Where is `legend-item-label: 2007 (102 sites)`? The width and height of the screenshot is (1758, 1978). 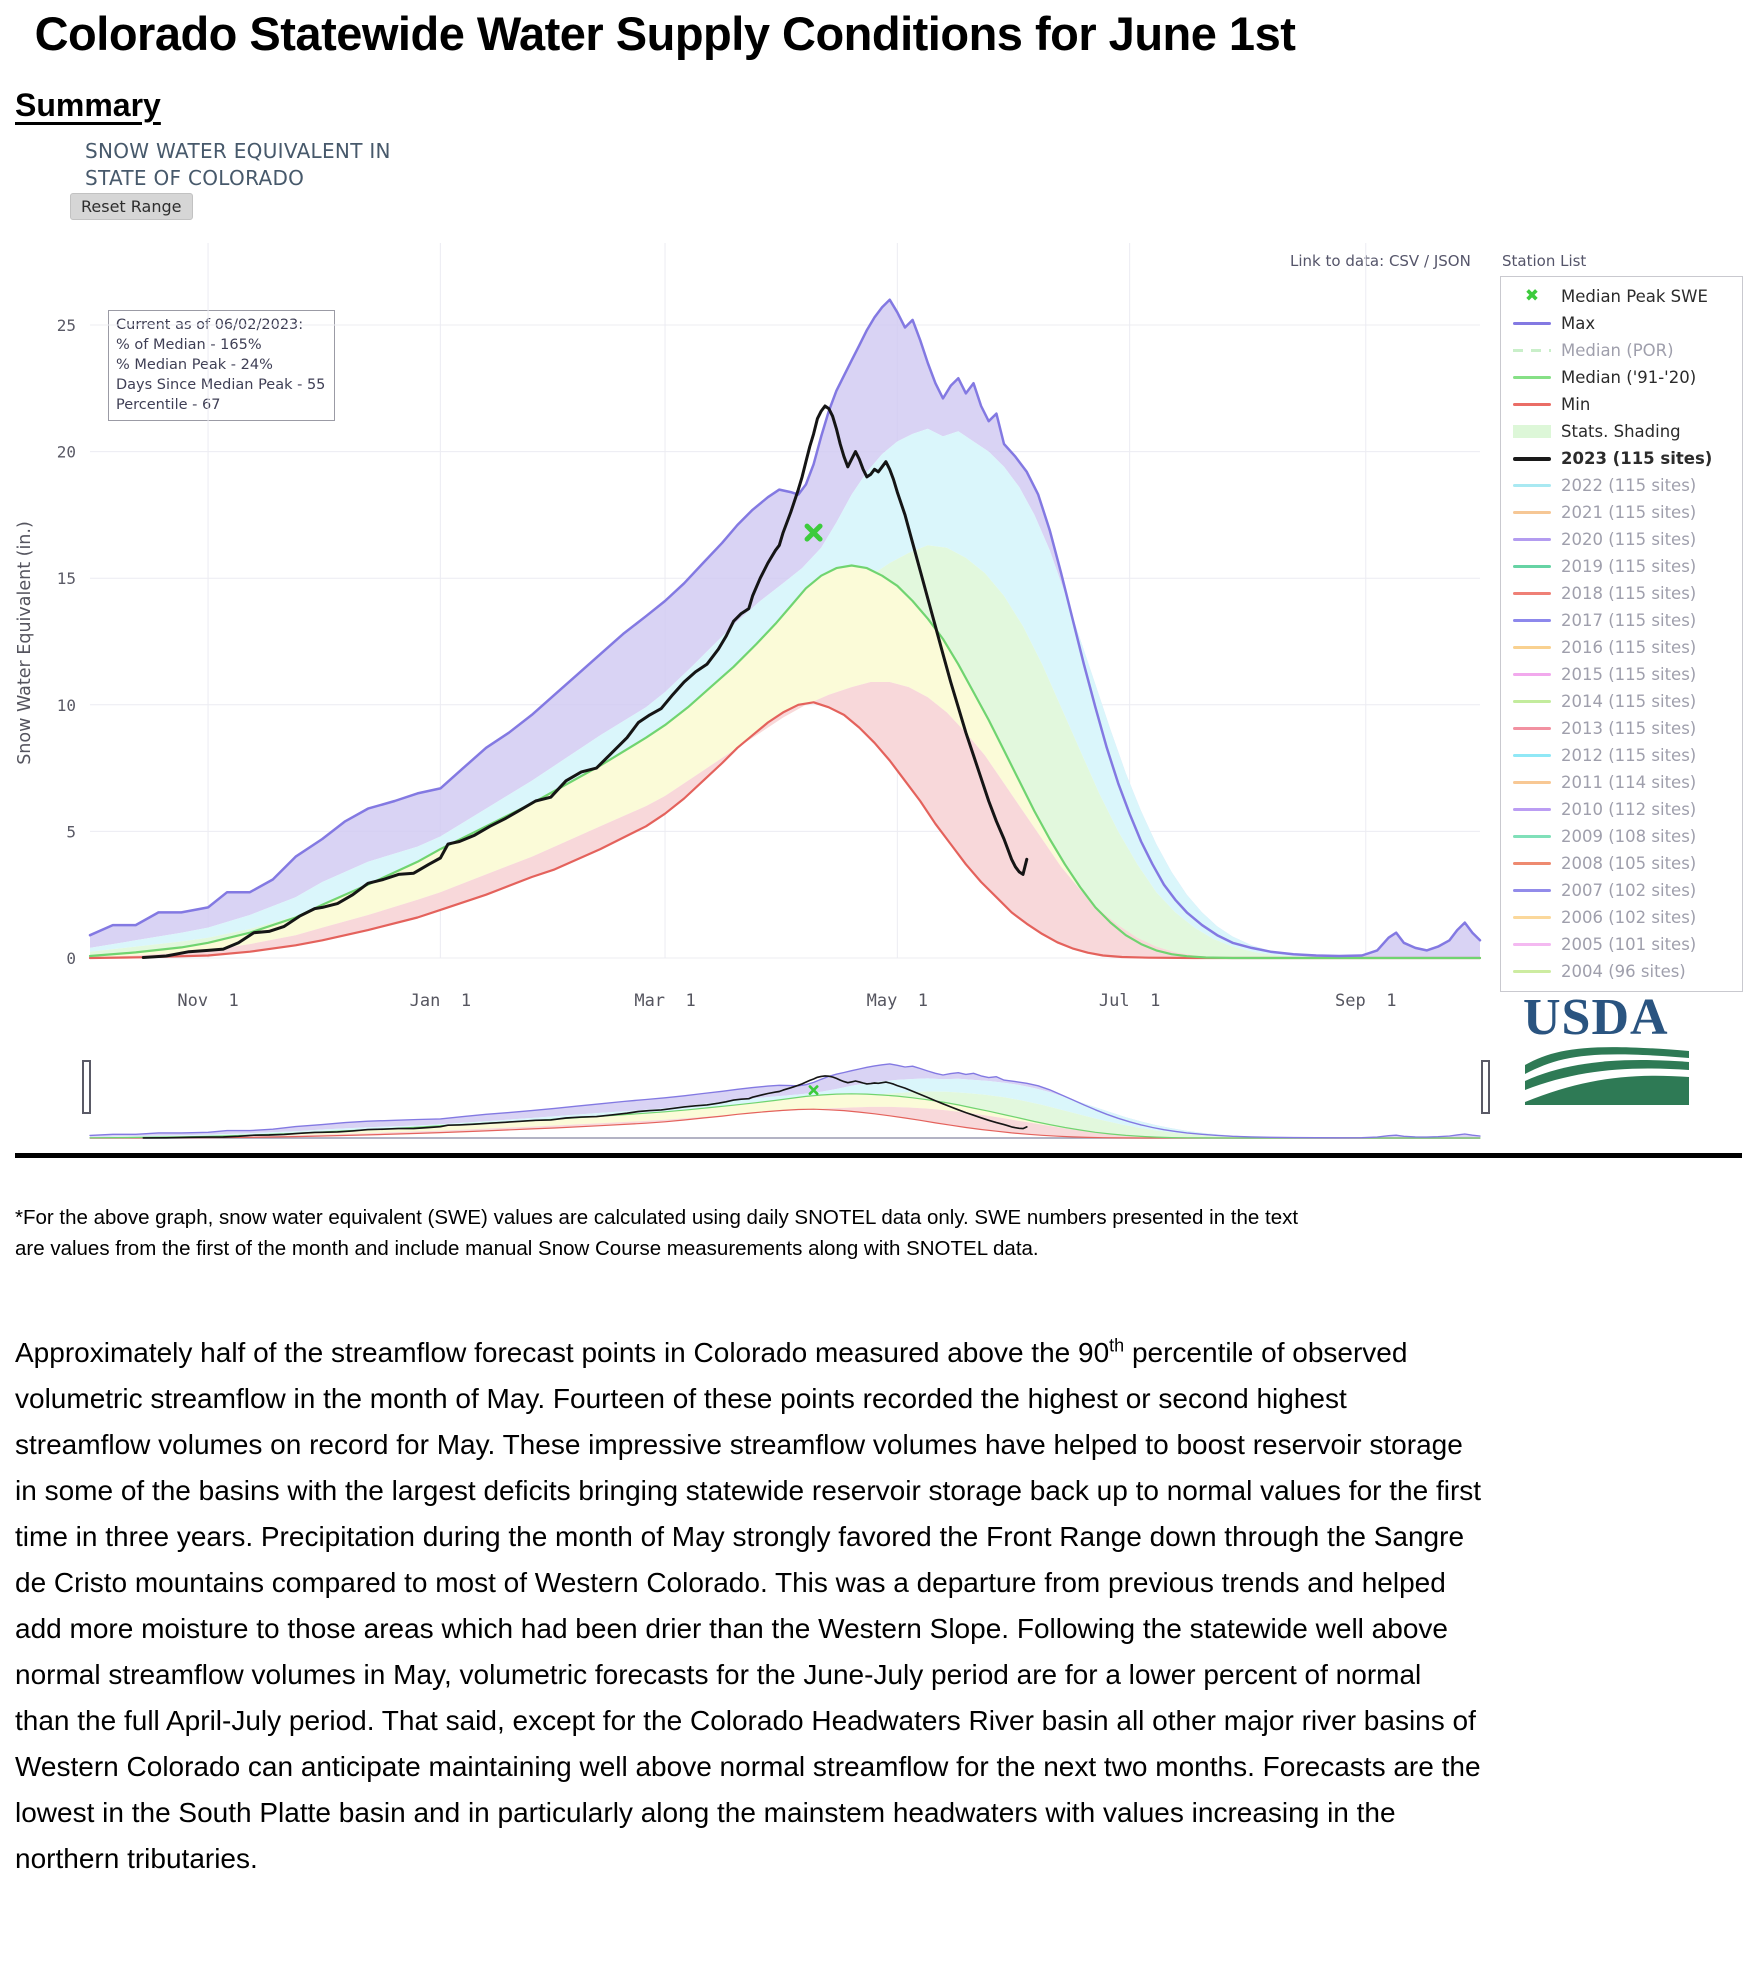
legend-item-label: 2007 (102 sites) is located at coordinates (1629, 890).